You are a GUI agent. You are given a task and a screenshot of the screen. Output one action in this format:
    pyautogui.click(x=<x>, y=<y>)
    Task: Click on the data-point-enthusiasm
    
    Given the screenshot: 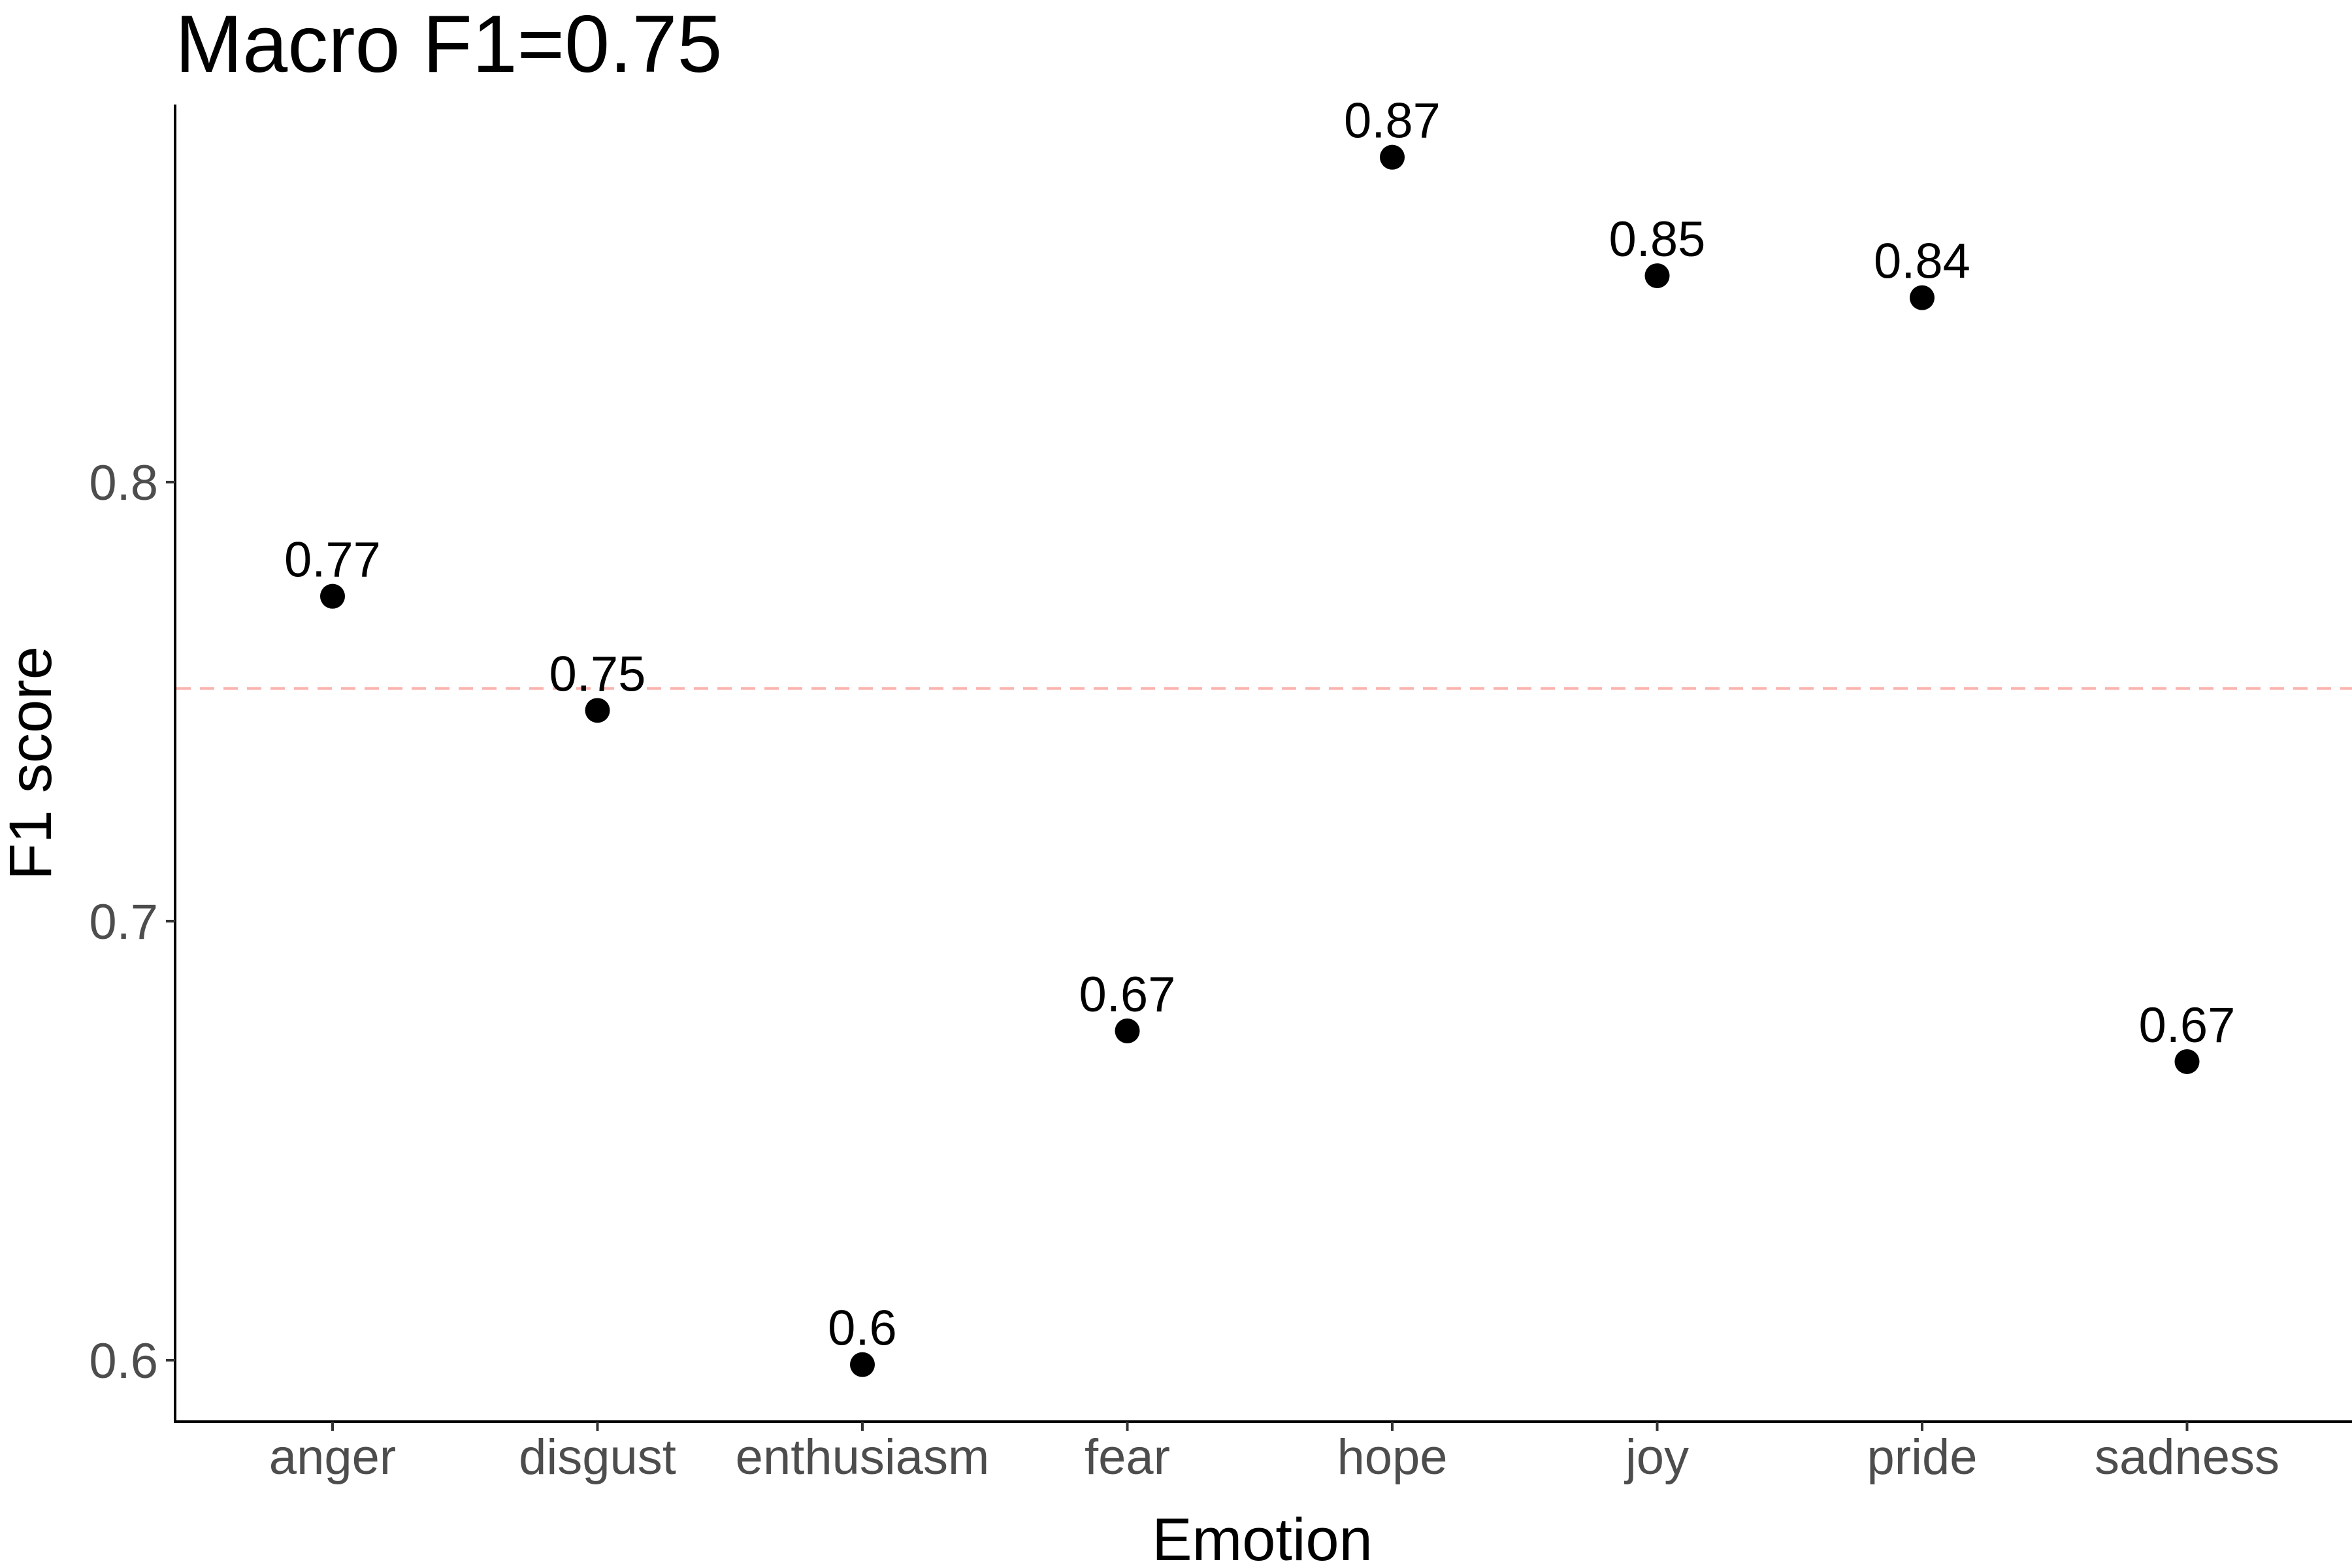 What is the action you would take?
    pyautogui.click(x=862, y=1364)
    